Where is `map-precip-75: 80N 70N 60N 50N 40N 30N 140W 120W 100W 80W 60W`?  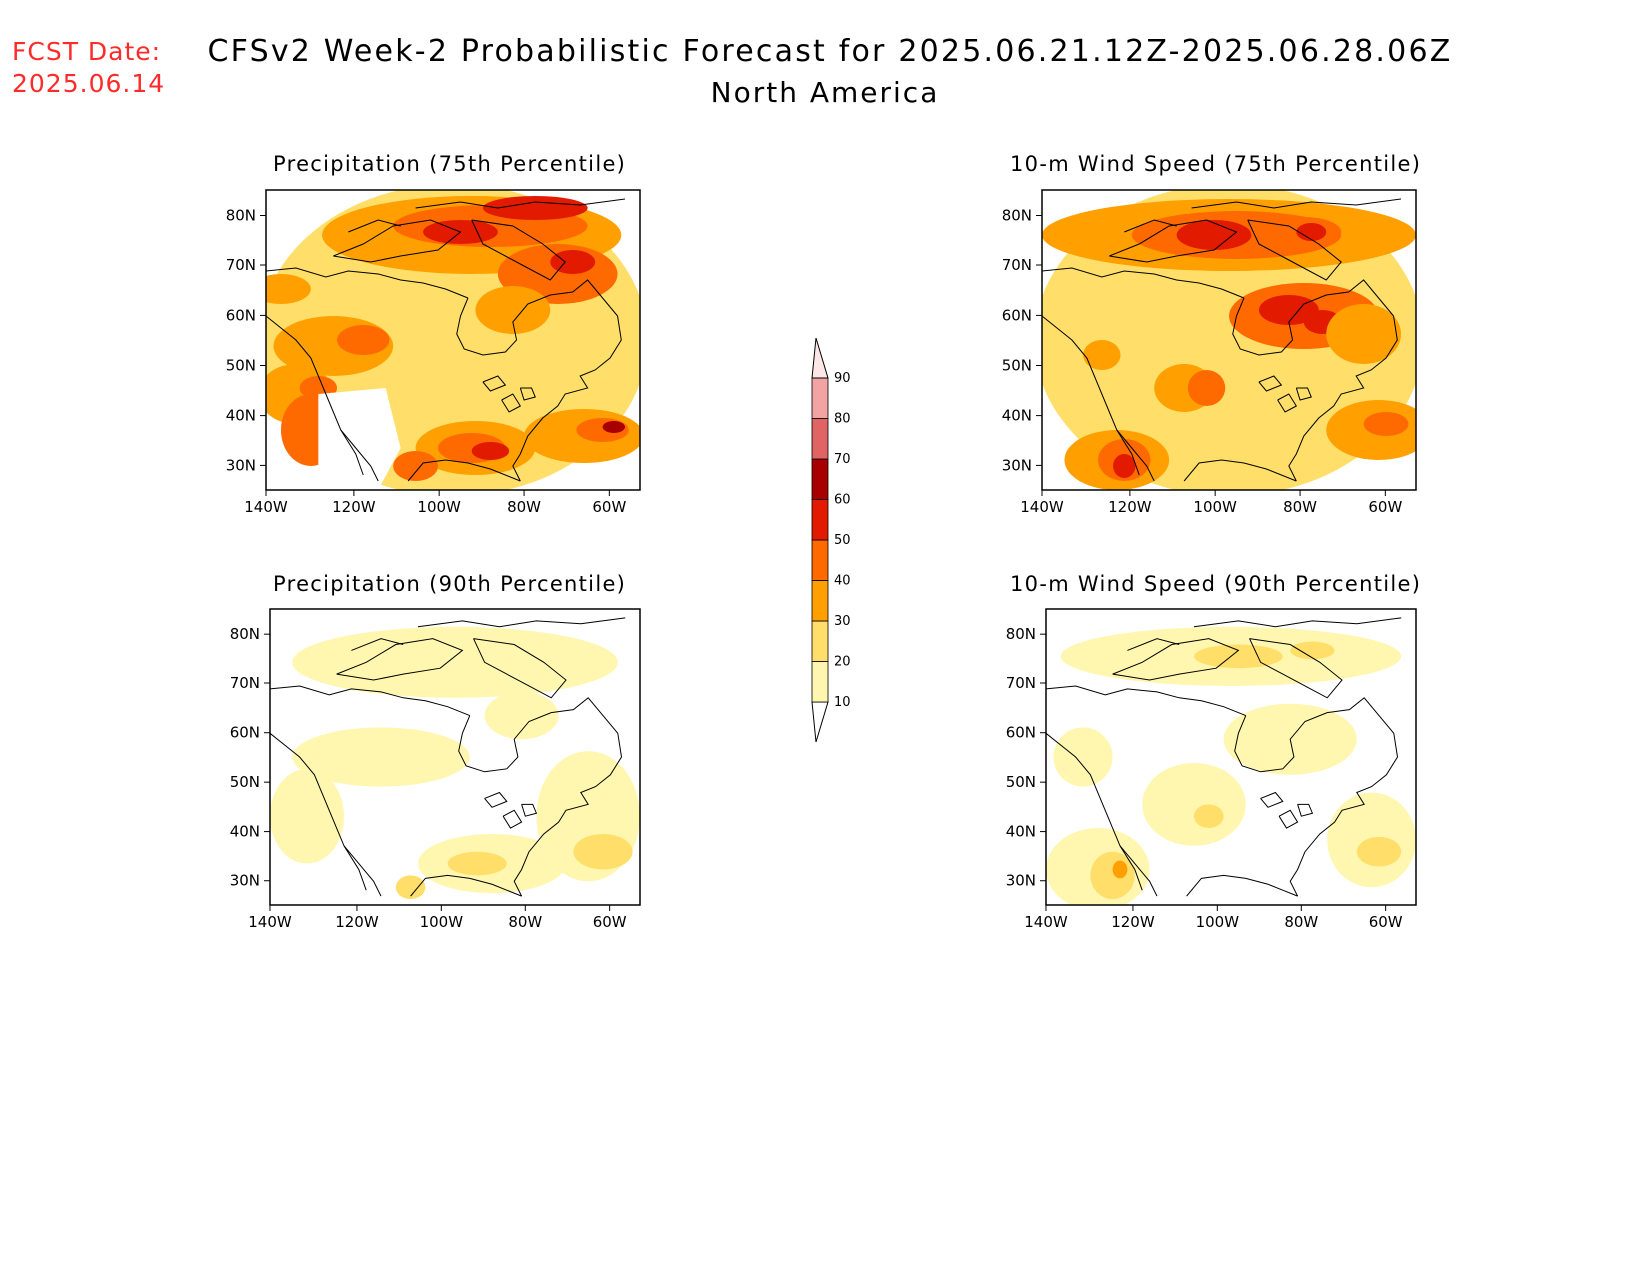 map-precip-75: 80N 70N 60N 50N 40N 30N 140W 120W 100W 80W 60W is located at coordinates (433, 352).